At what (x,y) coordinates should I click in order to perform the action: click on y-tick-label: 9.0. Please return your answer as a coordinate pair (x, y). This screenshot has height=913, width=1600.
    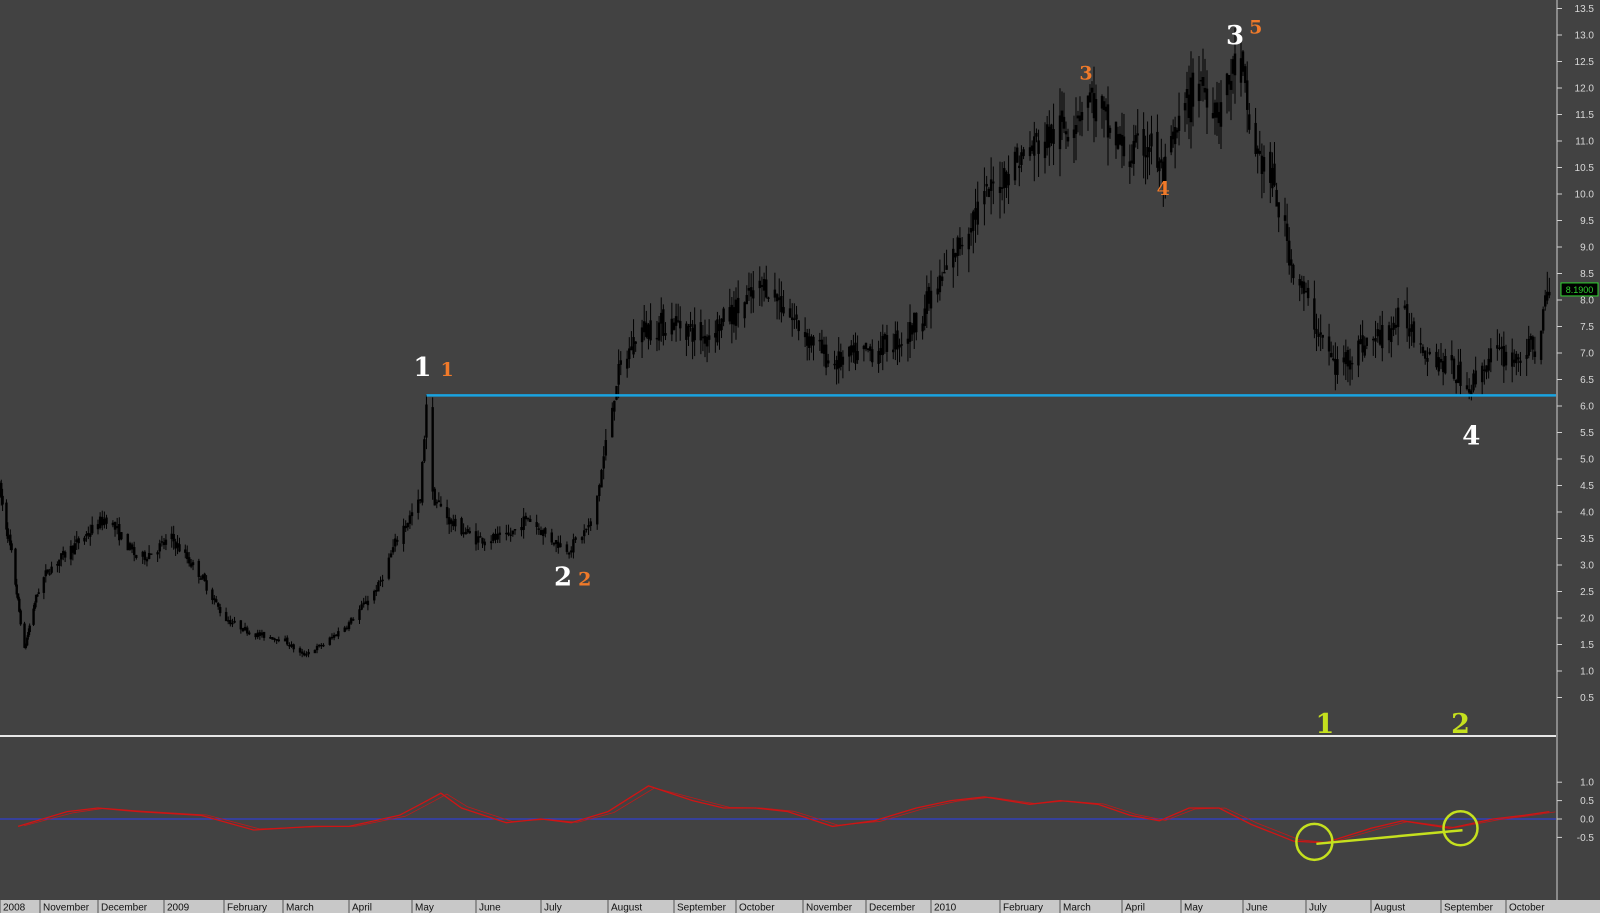
    Looking at the image, I should click on (1587, 248).